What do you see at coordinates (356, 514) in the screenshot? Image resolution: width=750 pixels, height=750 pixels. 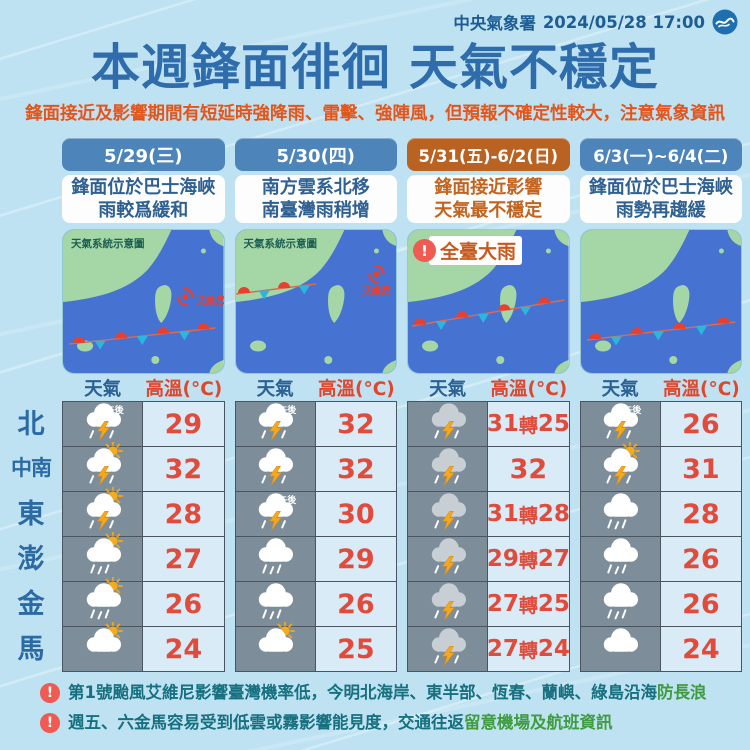 I see `high-temp-cell: 30` at bounding box center [356, 514].